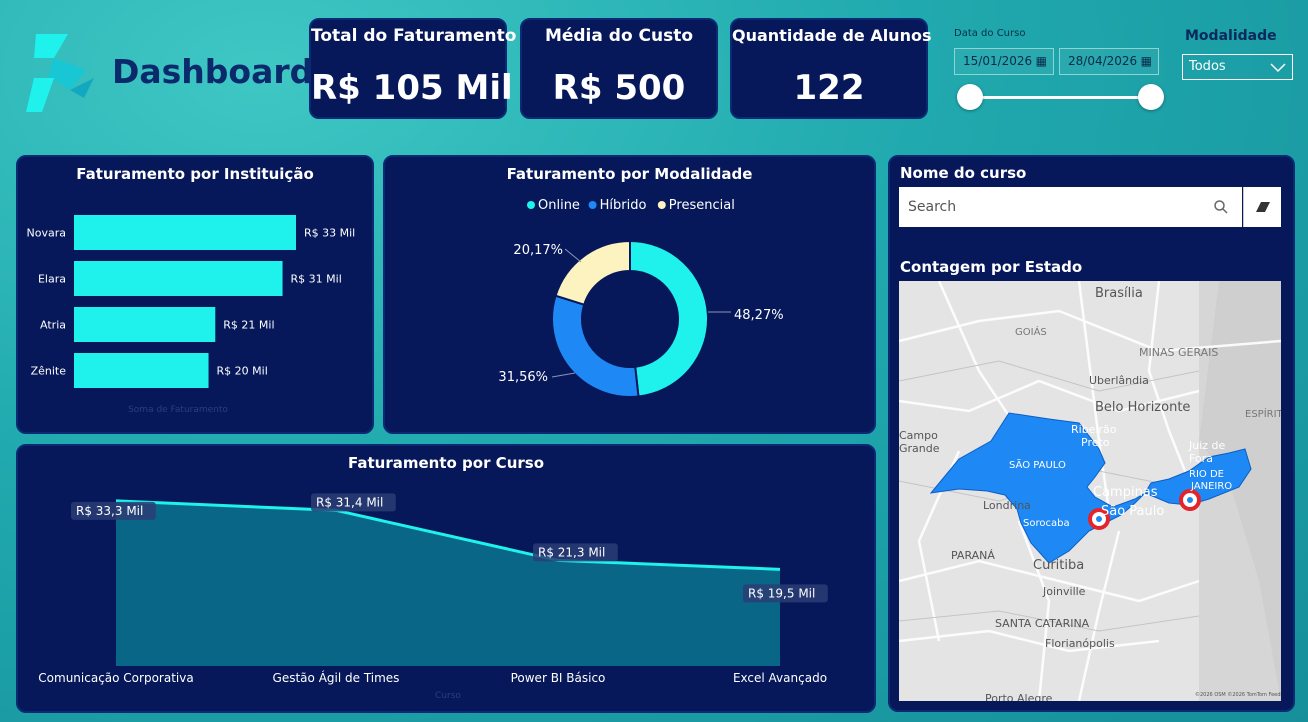 This screenshot has height=722, width=1308. I want to click on date-start-input: 15/01/2026 ▦, so click(1004, 61).